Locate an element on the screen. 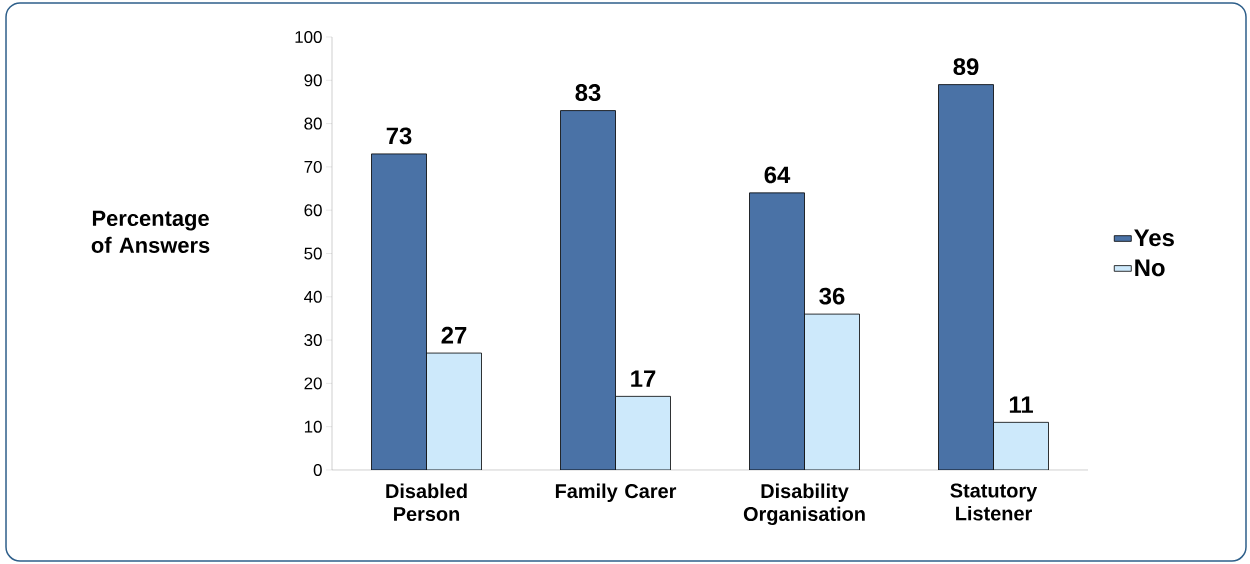 The image size is (1250, 564). y-tick-label: 0 is located at coordinates (317, 469).